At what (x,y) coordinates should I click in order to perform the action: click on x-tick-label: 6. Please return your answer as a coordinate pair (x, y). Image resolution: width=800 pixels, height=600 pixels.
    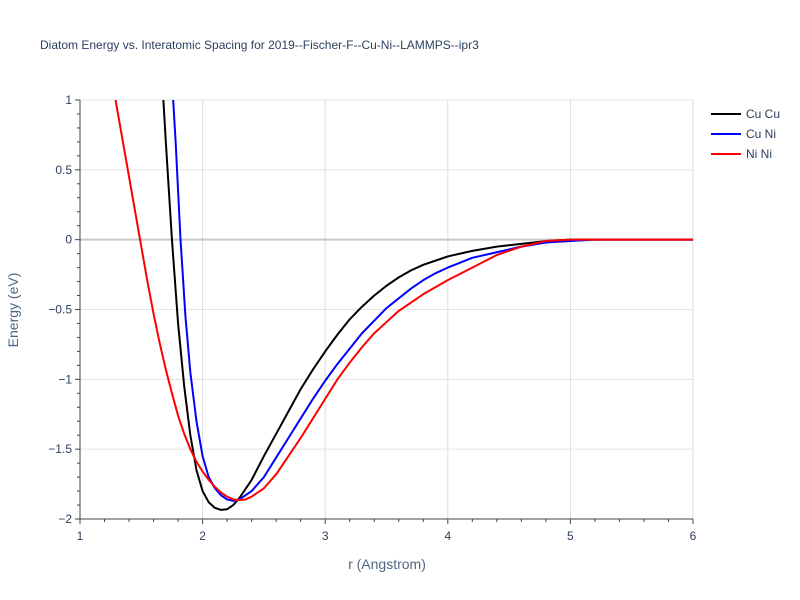
    Looking at the image, I should click on (693, 536).